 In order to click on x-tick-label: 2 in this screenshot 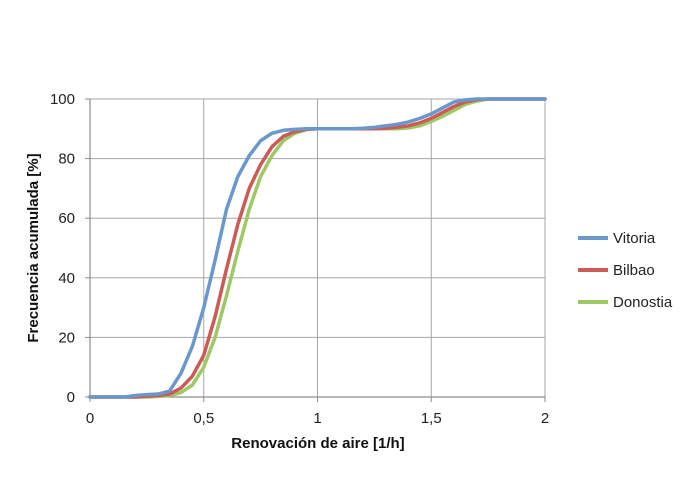, I will do `click(545, 418)`.